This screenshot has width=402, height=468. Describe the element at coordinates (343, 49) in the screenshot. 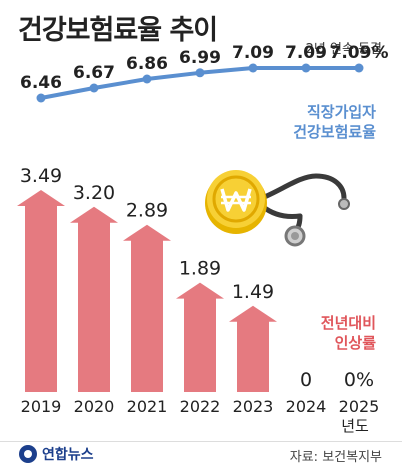

I see `freeze-note: 2년 연속 동결` at that location.